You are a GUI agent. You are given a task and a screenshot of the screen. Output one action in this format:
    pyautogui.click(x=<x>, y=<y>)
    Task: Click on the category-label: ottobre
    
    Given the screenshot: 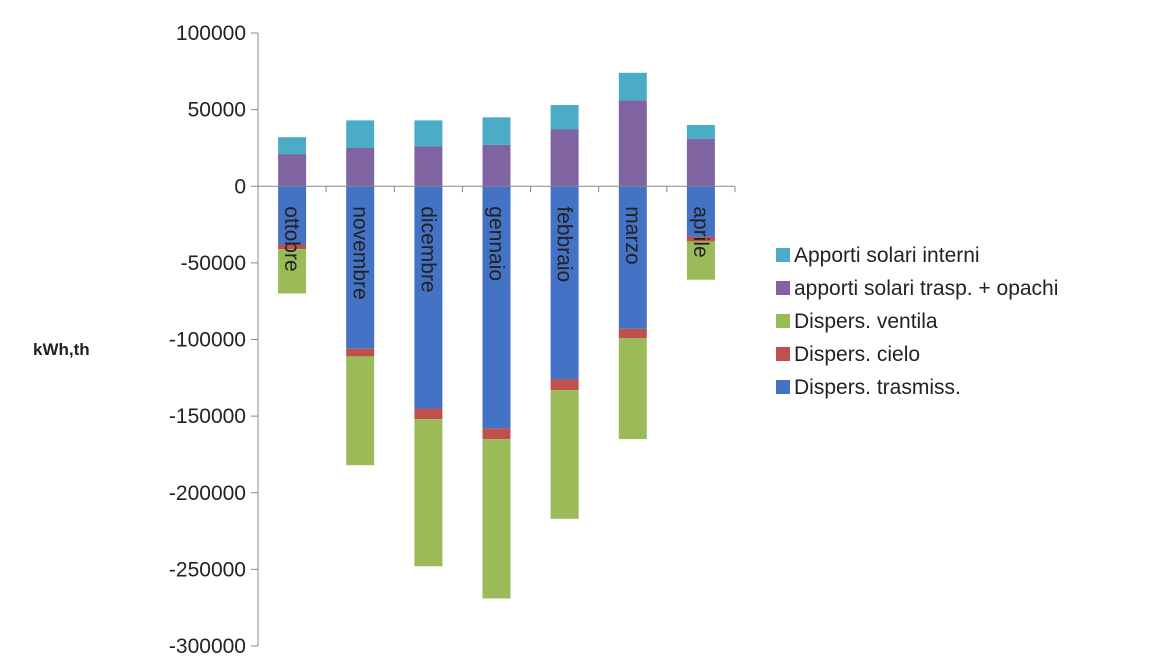 What is the action you would take?
    pyautogui.click(x=291, y=238)
    